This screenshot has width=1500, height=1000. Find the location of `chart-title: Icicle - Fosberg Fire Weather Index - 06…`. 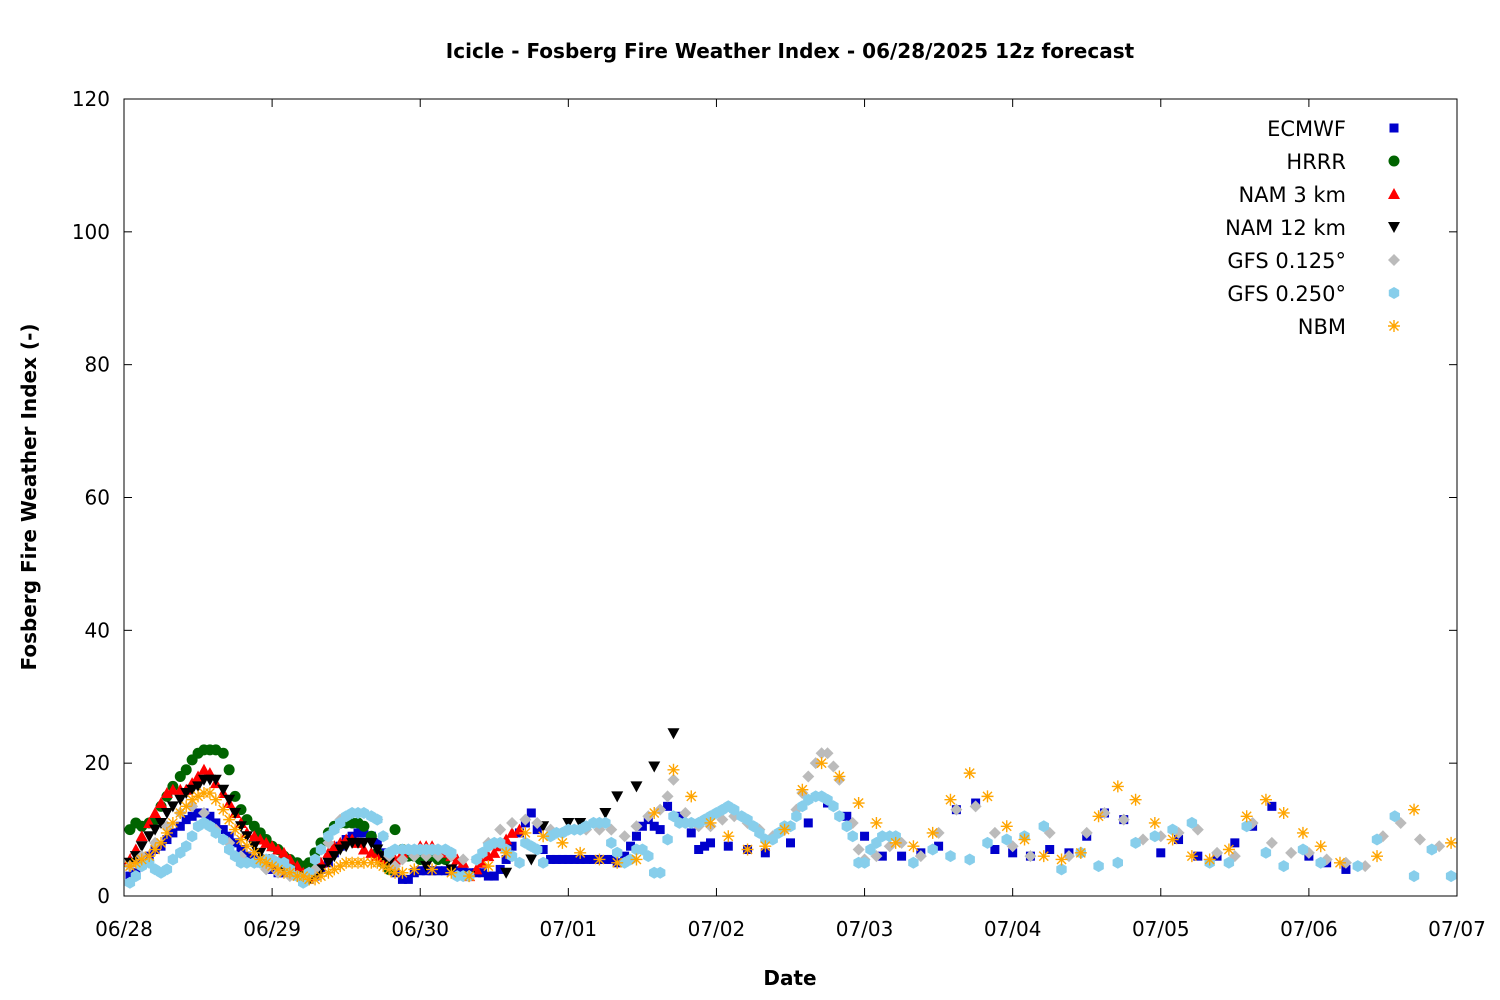

chart-title: Icicle - Fosberg Fire Weather Index - 06… is located at coordinates (790, 51).